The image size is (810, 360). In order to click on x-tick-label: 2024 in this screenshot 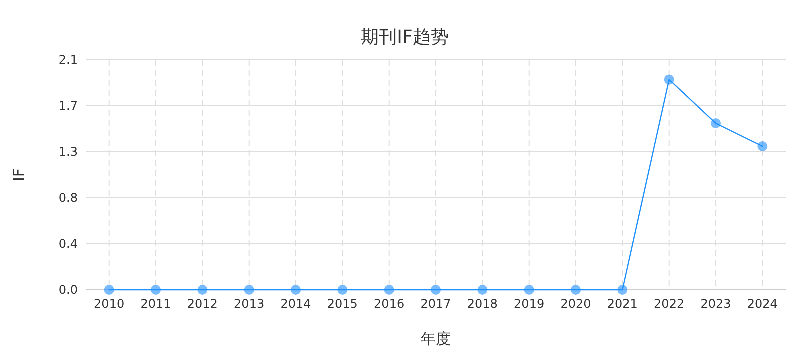, I will do `click(762, 304)`.